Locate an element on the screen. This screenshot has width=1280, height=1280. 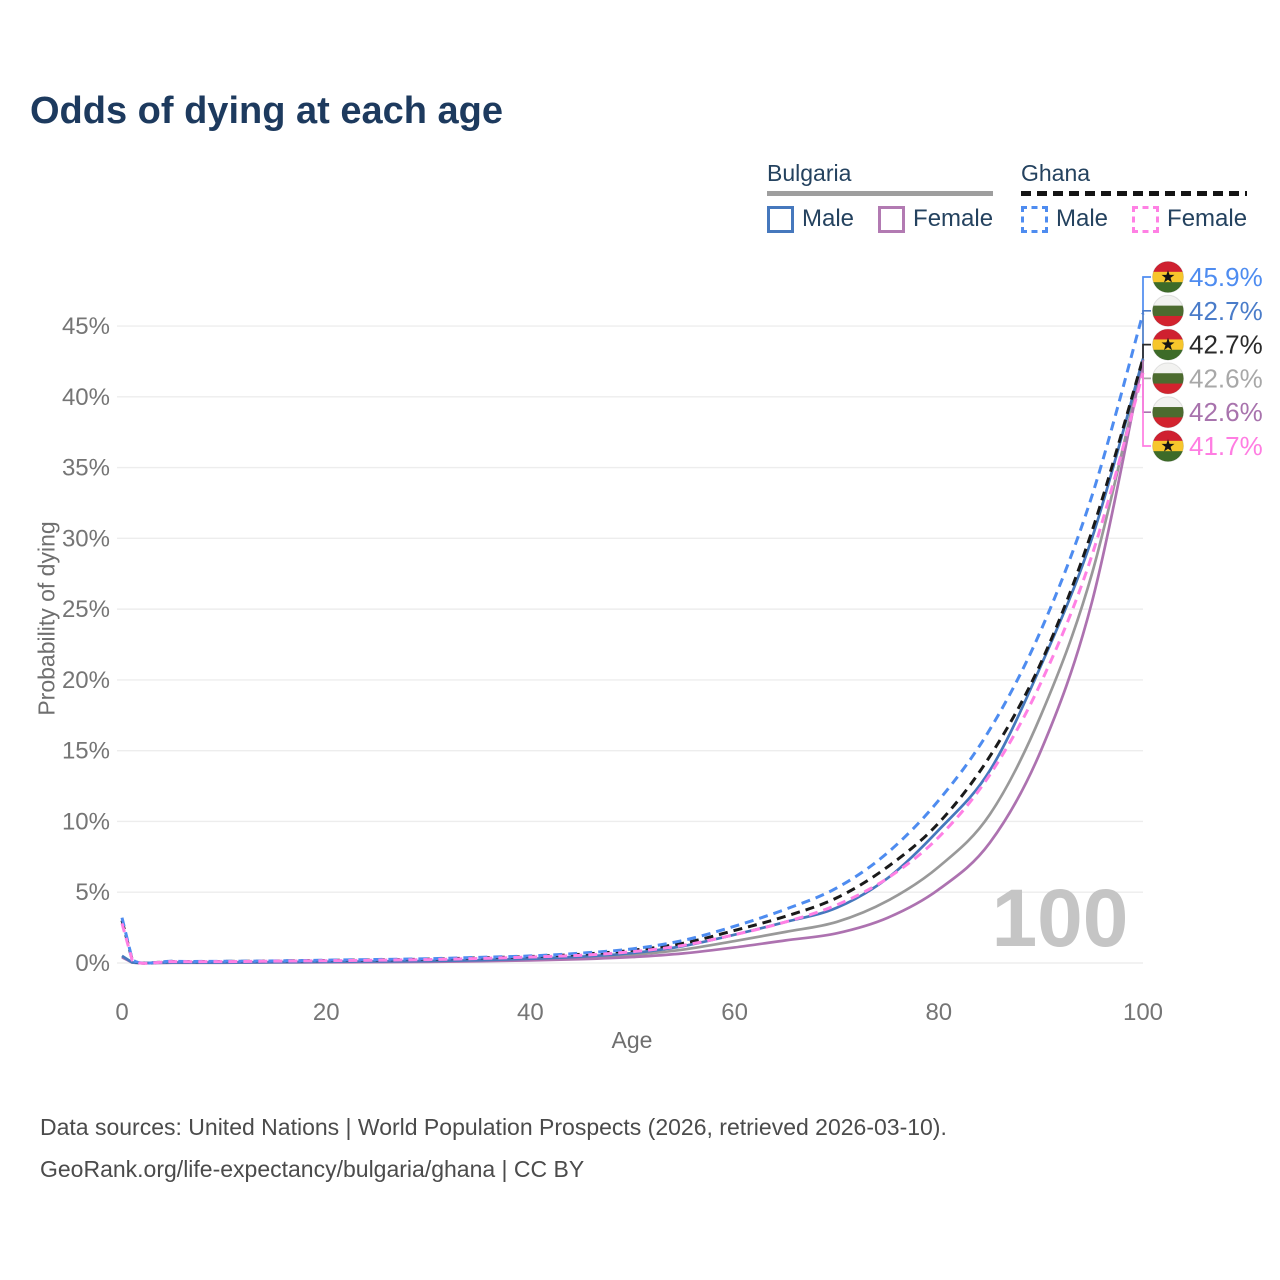
legend-item-ghana-female: Female is located at coordinates (1189, 219).